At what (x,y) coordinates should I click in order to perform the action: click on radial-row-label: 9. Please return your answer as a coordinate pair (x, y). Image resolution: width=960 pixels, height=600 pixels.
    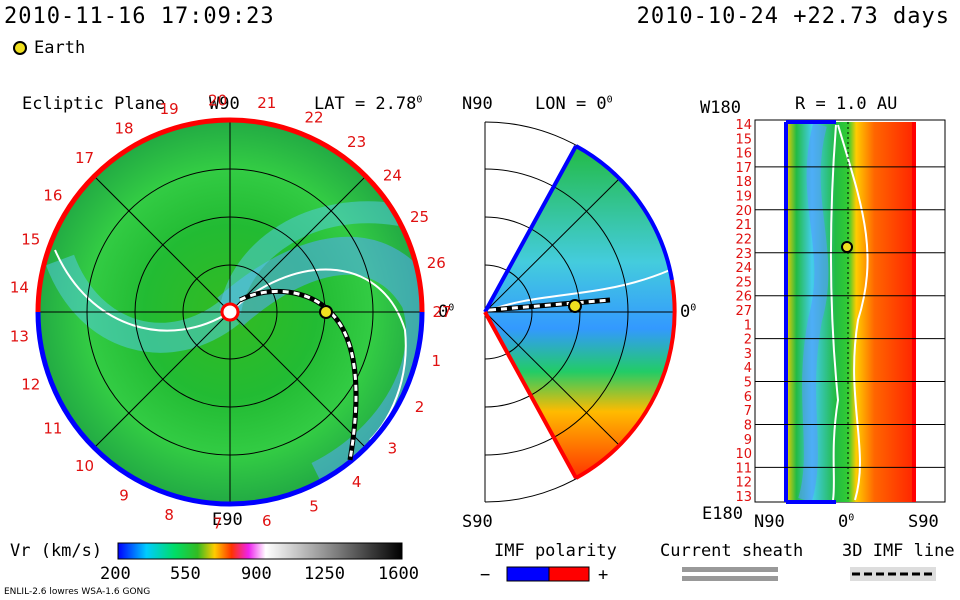
    Looking at the image, I should click on (748, 440).